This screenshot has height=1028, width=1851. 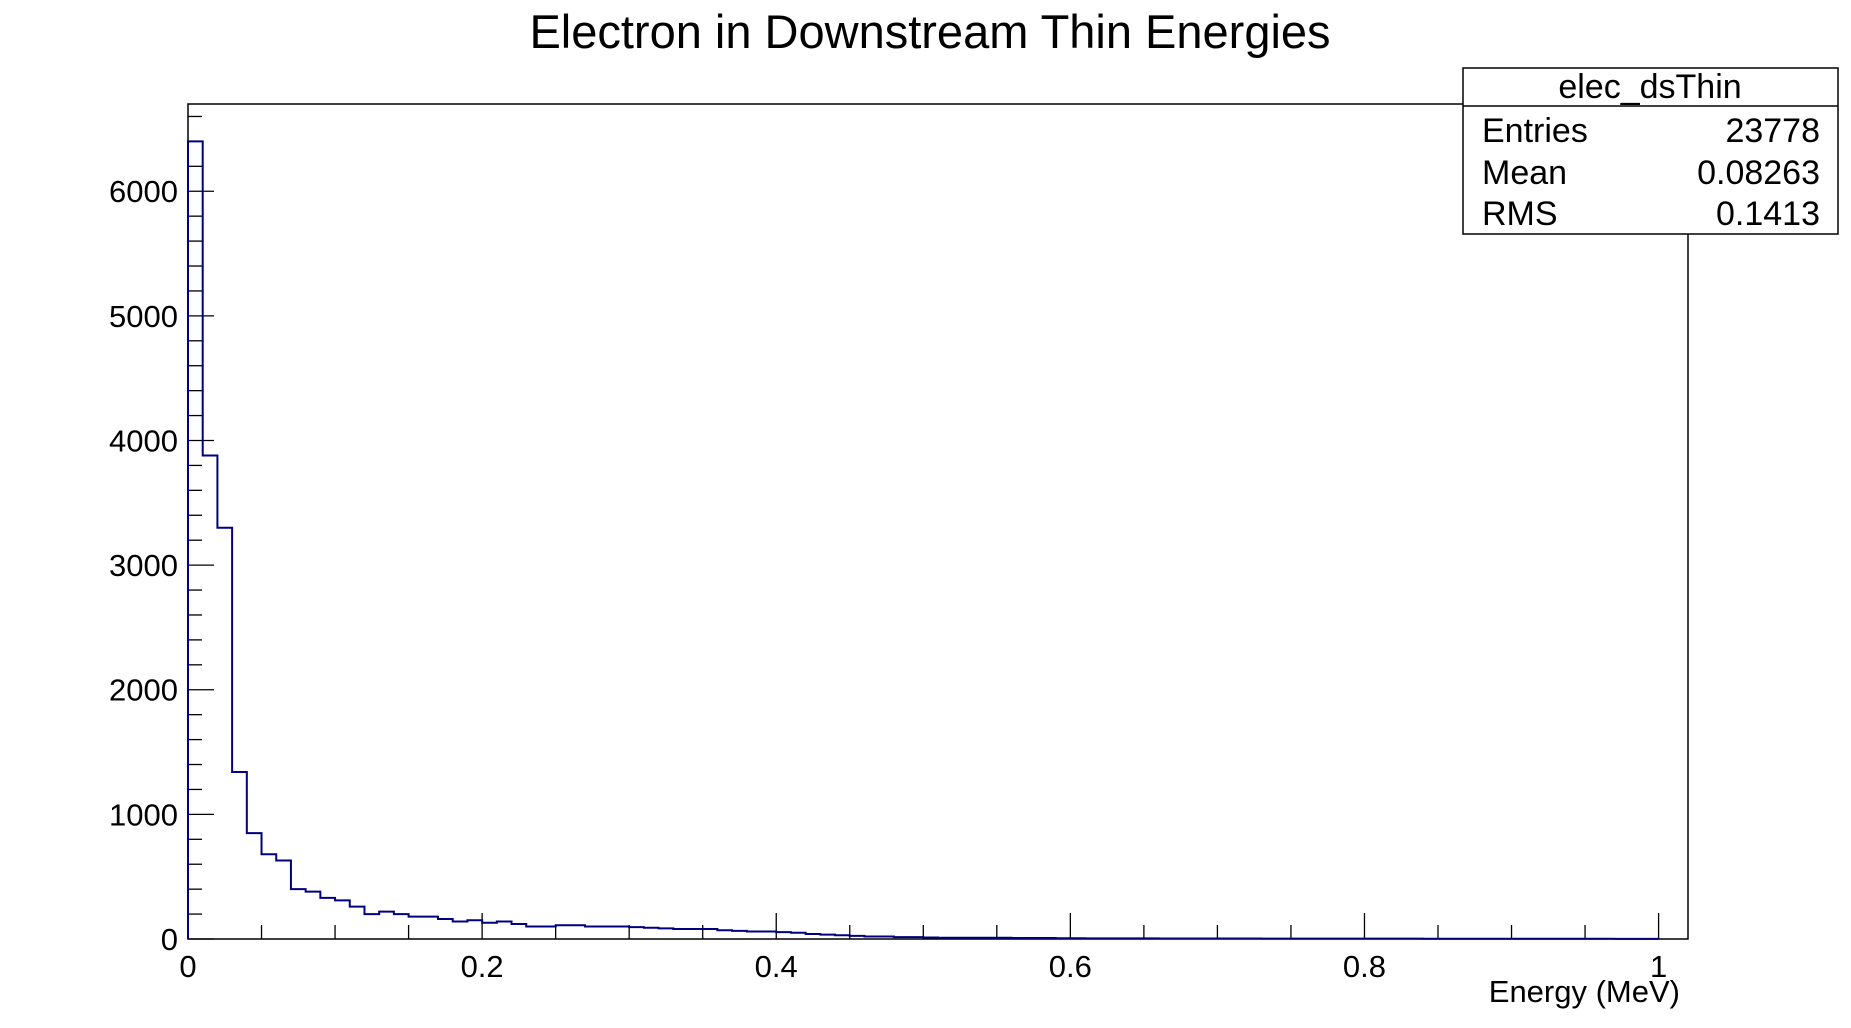 I want to click on x-axis: 0 0.2 0.4 0.6 0.8 1, so click(x=923, y=948).